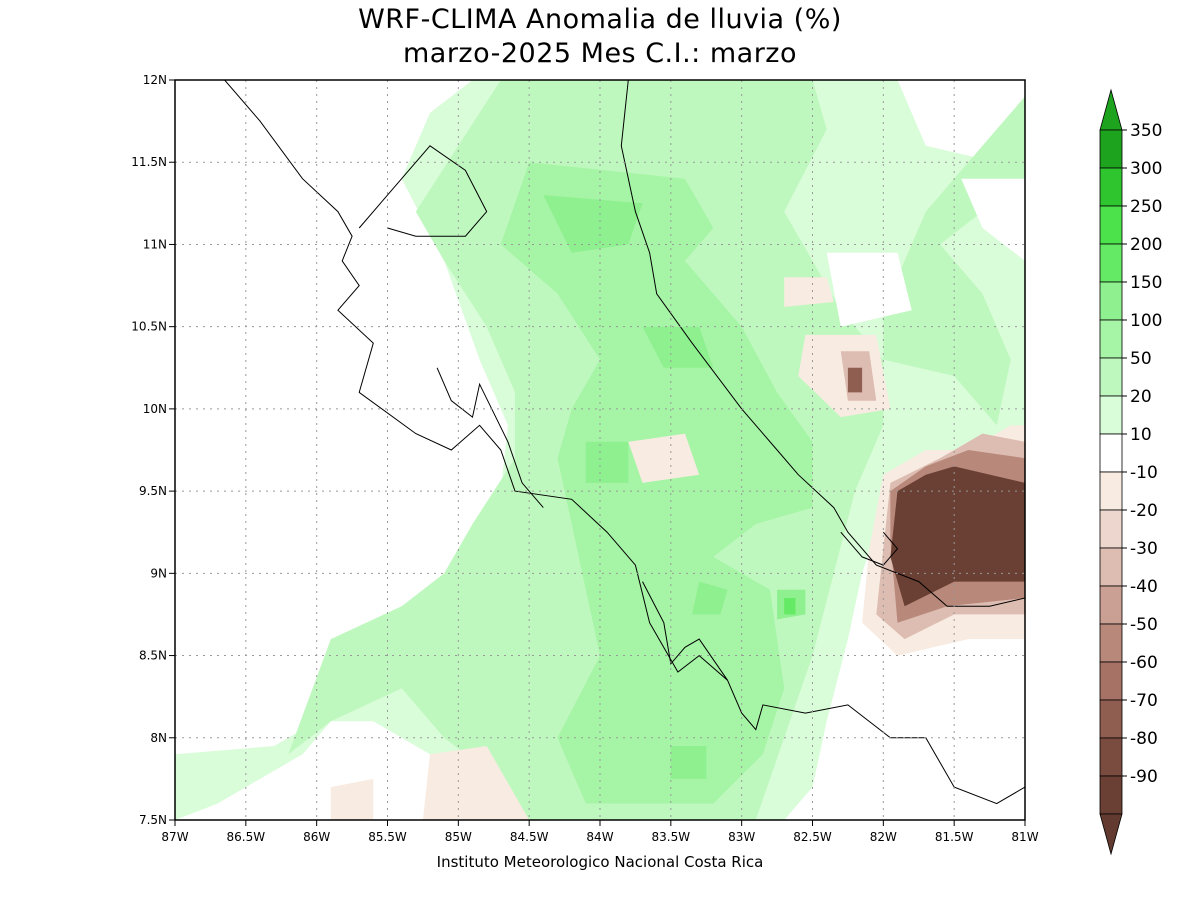  Describe the element at coordinates (153, 491) in the screenshot. I see `y-tick-label: 9.5N` at that location.